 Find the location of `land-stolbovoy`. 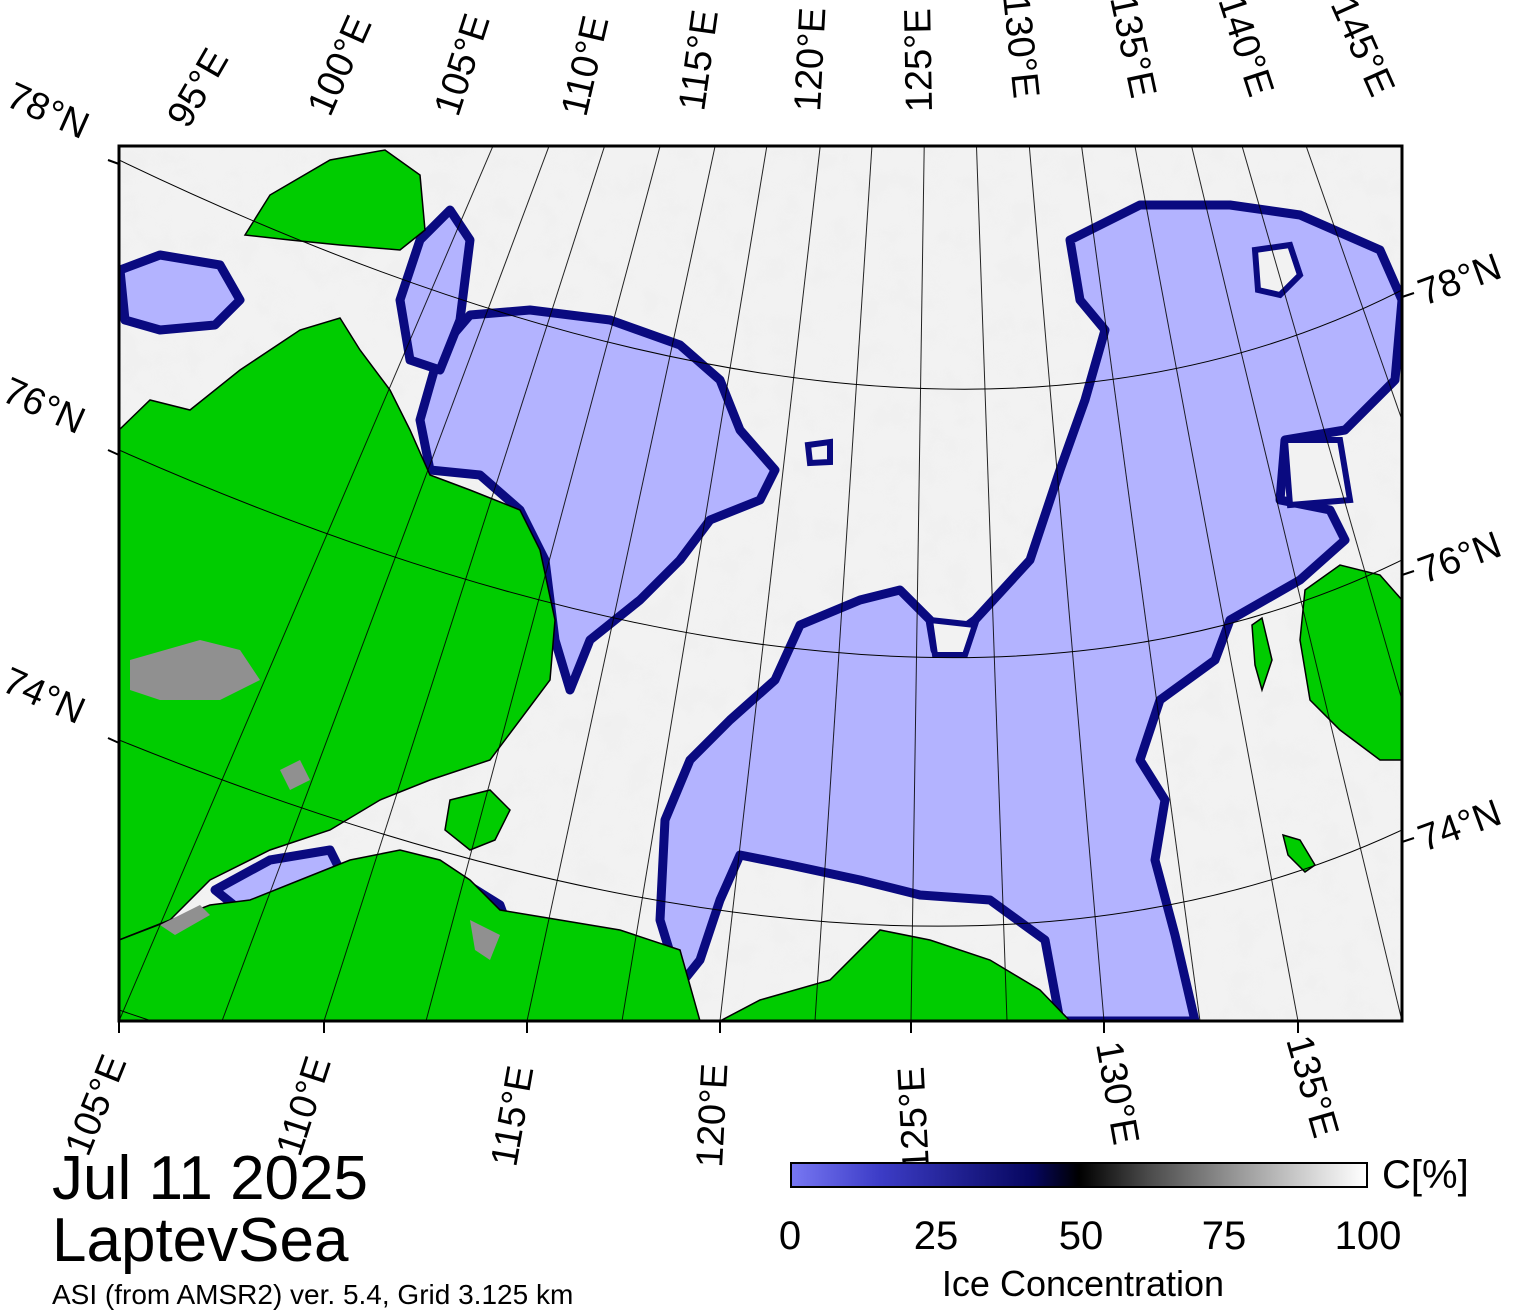

land-stolbovoy is located at coordinates (1262, 654).